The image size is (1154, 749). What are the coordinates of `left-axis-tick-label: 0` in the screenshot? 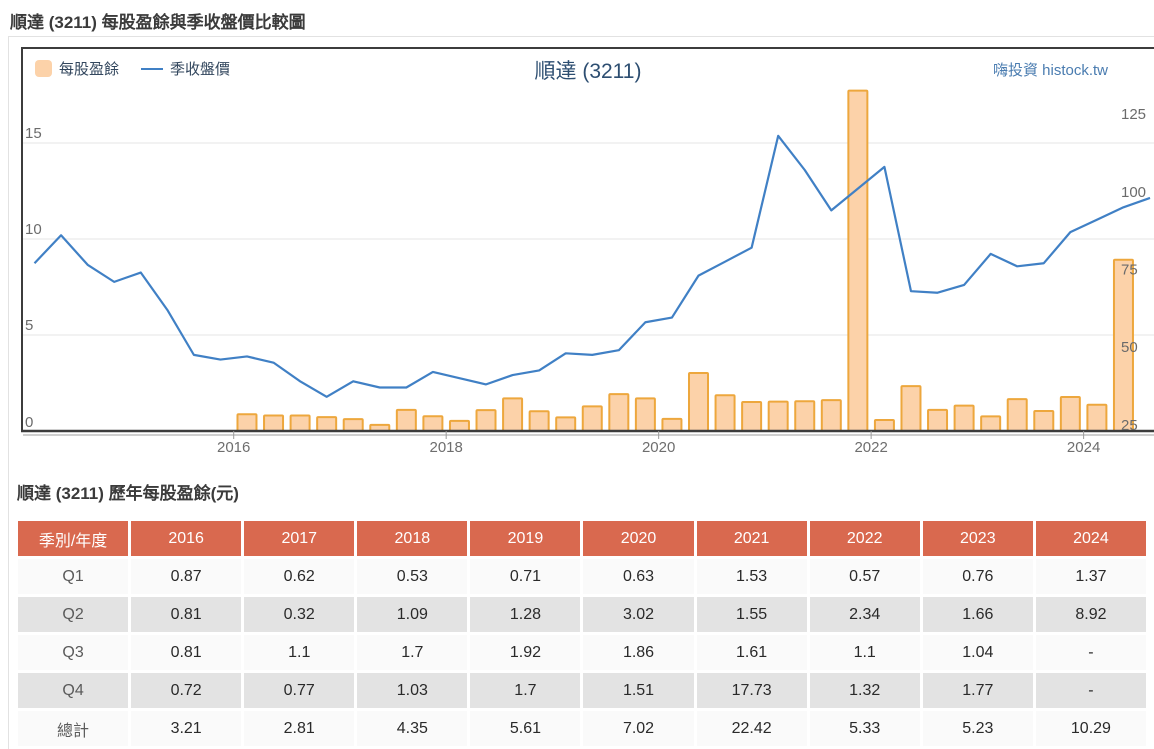 It's located at (29, 422).